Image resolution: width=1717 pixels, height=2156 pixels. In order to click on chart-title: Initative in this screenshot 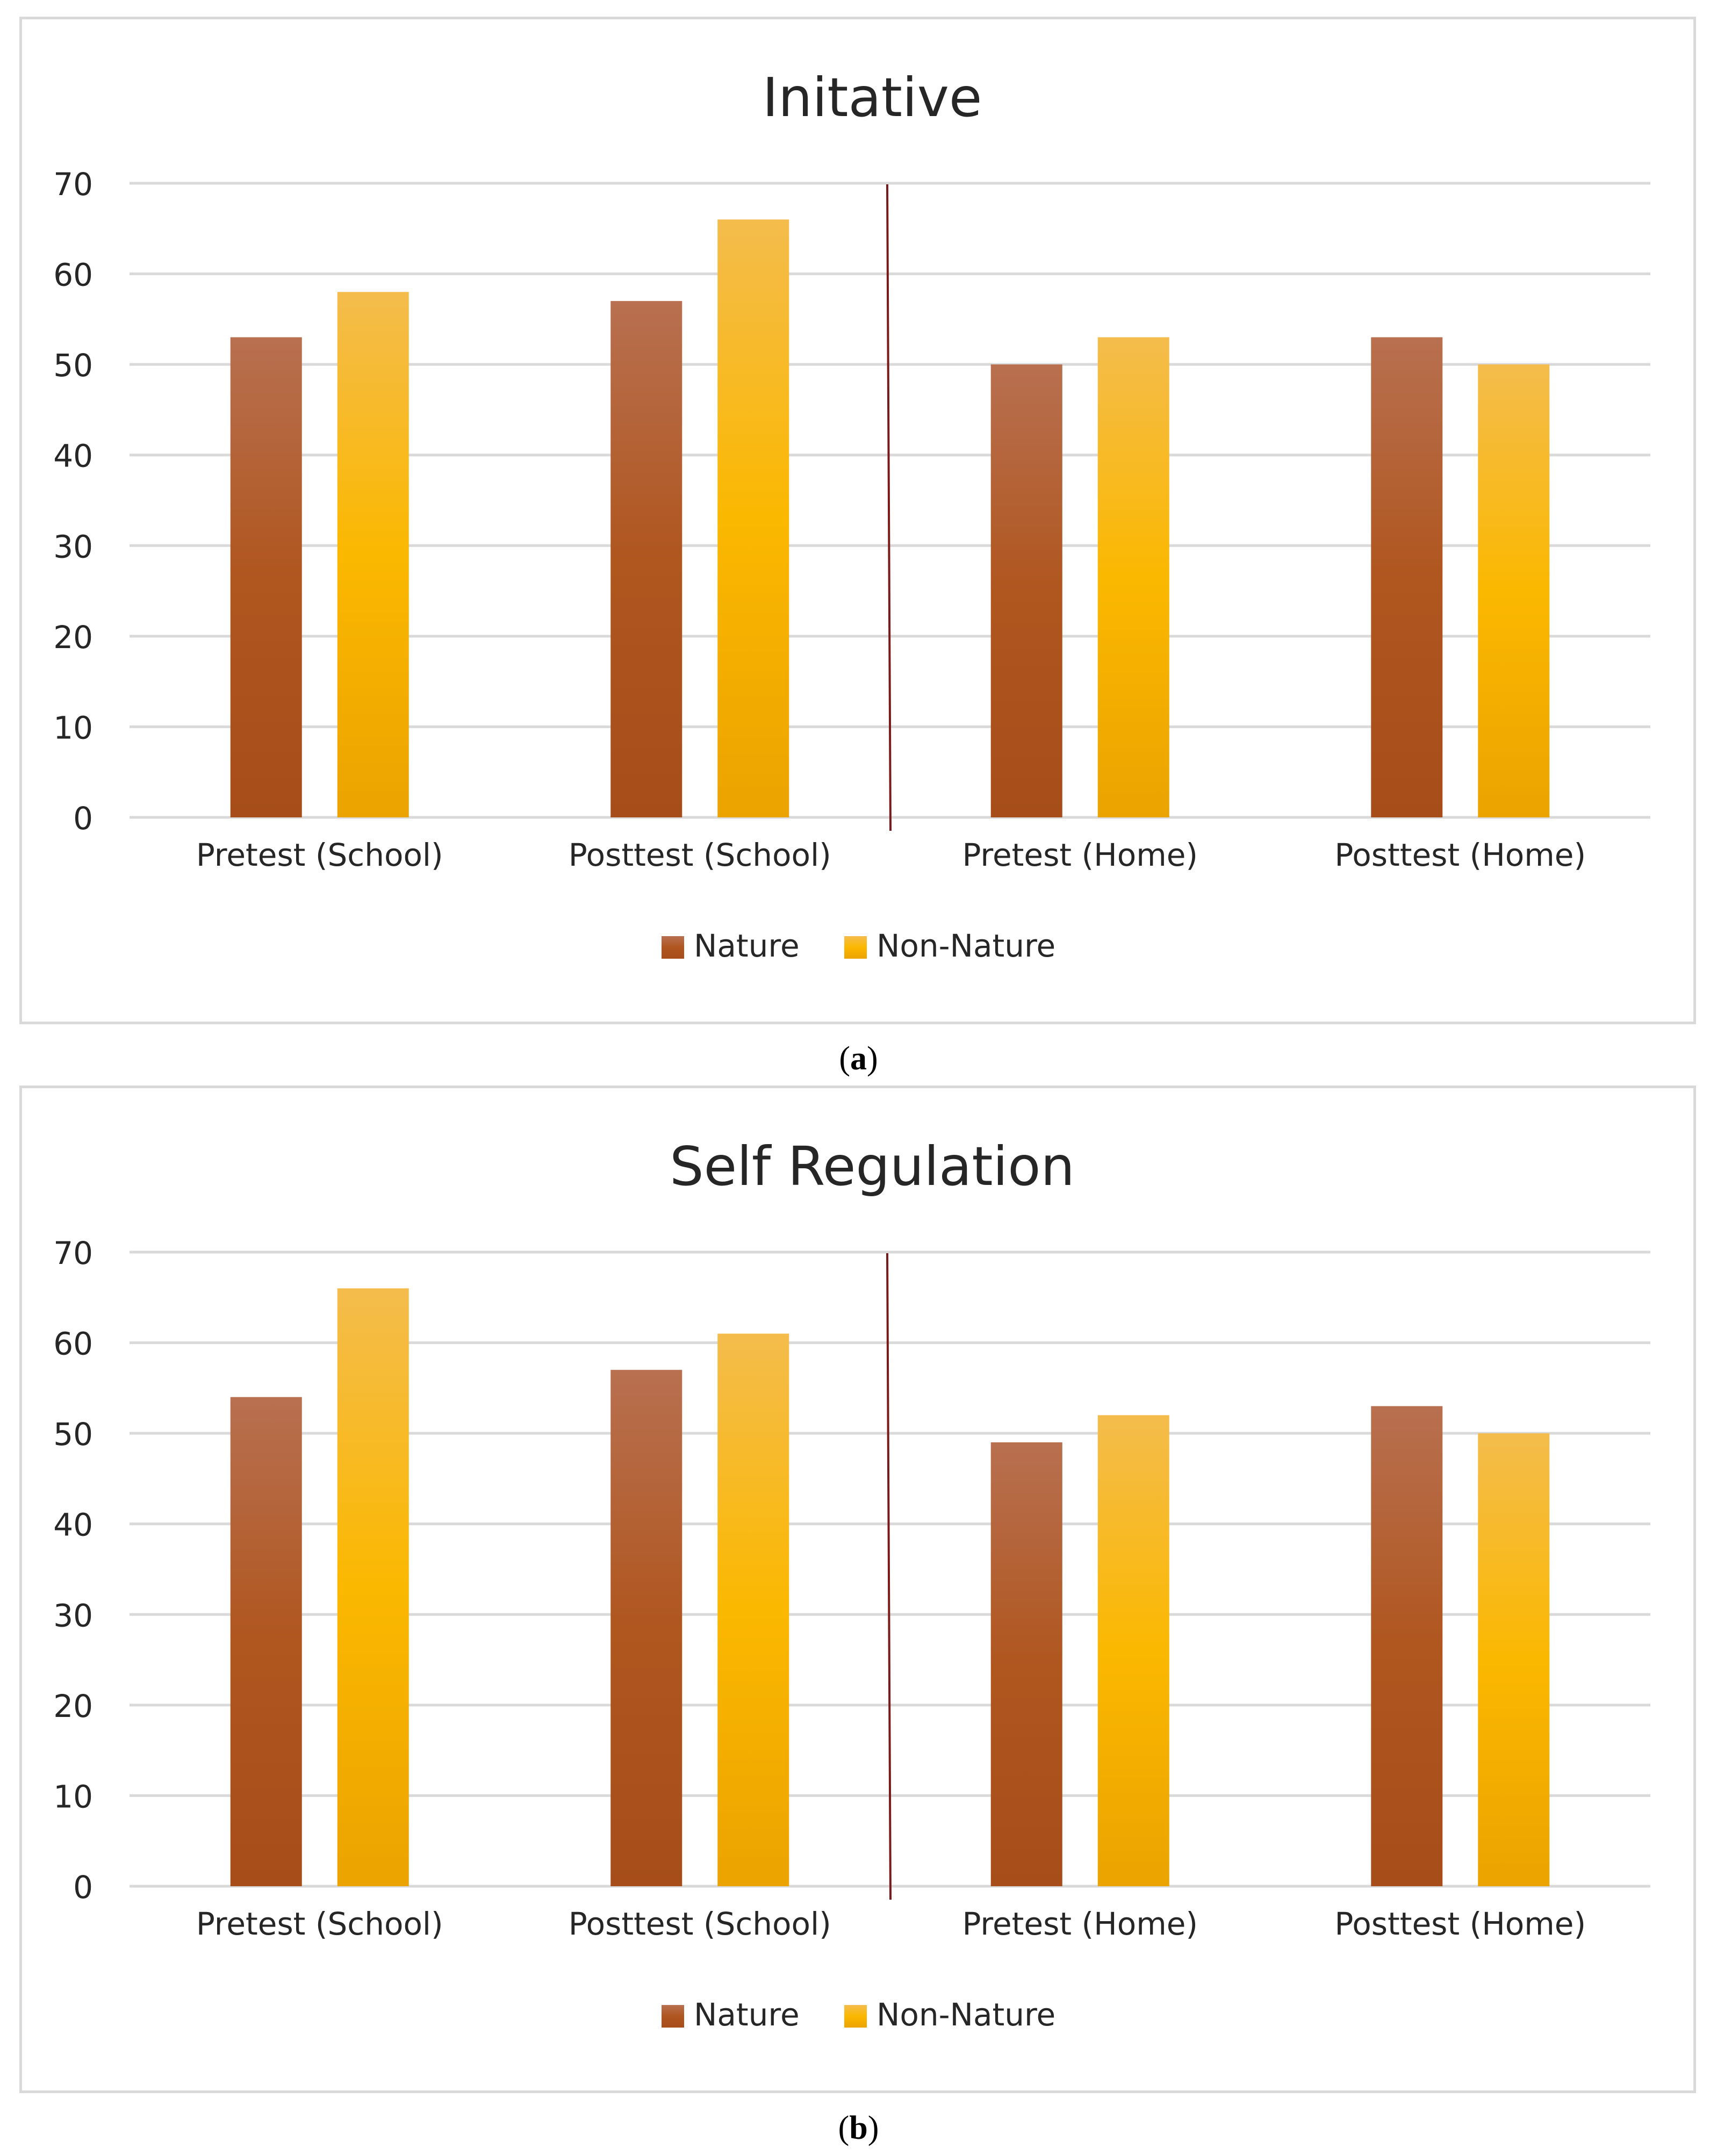, I will do `click(872, 97)`.